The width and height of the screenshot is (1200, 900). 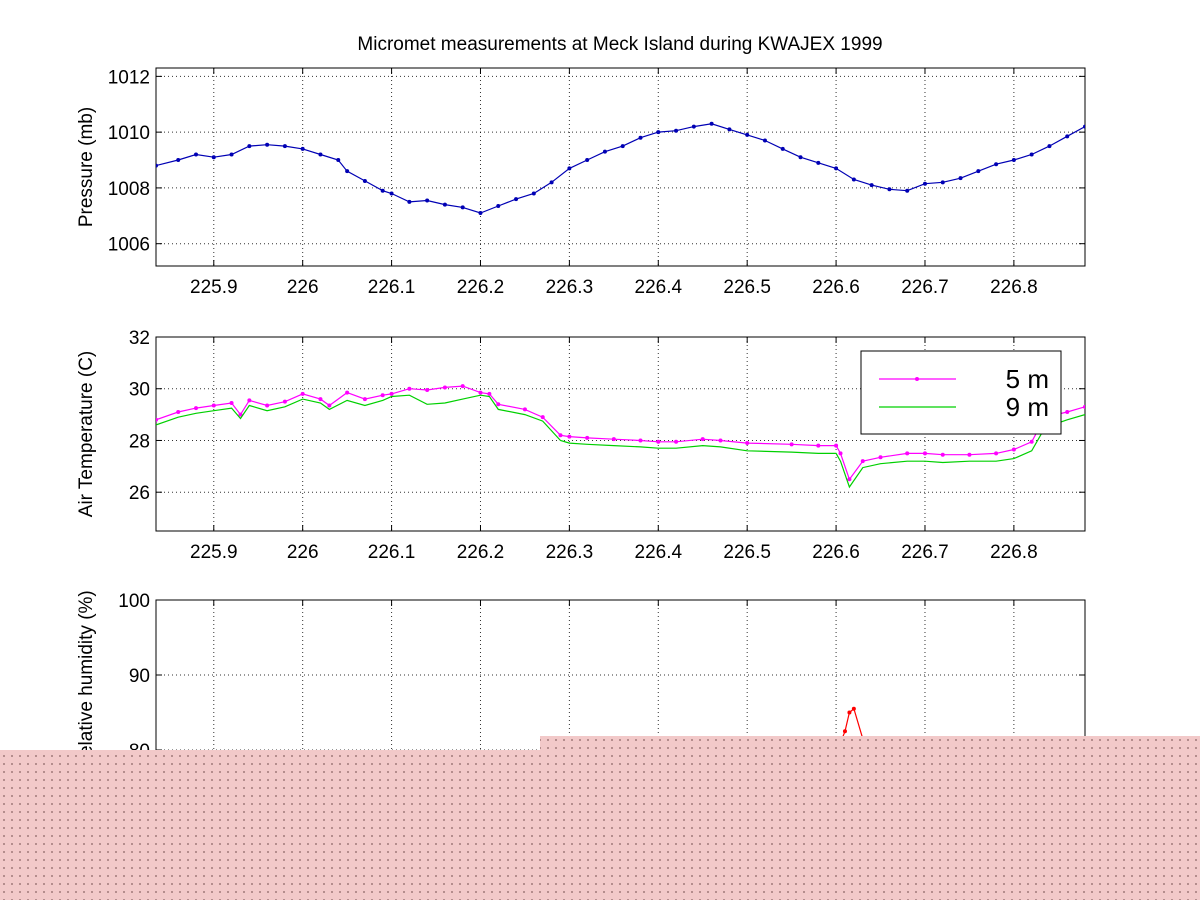 I want to click on y-axis-label: Air Temperature (C), so click(x=86, y=434).